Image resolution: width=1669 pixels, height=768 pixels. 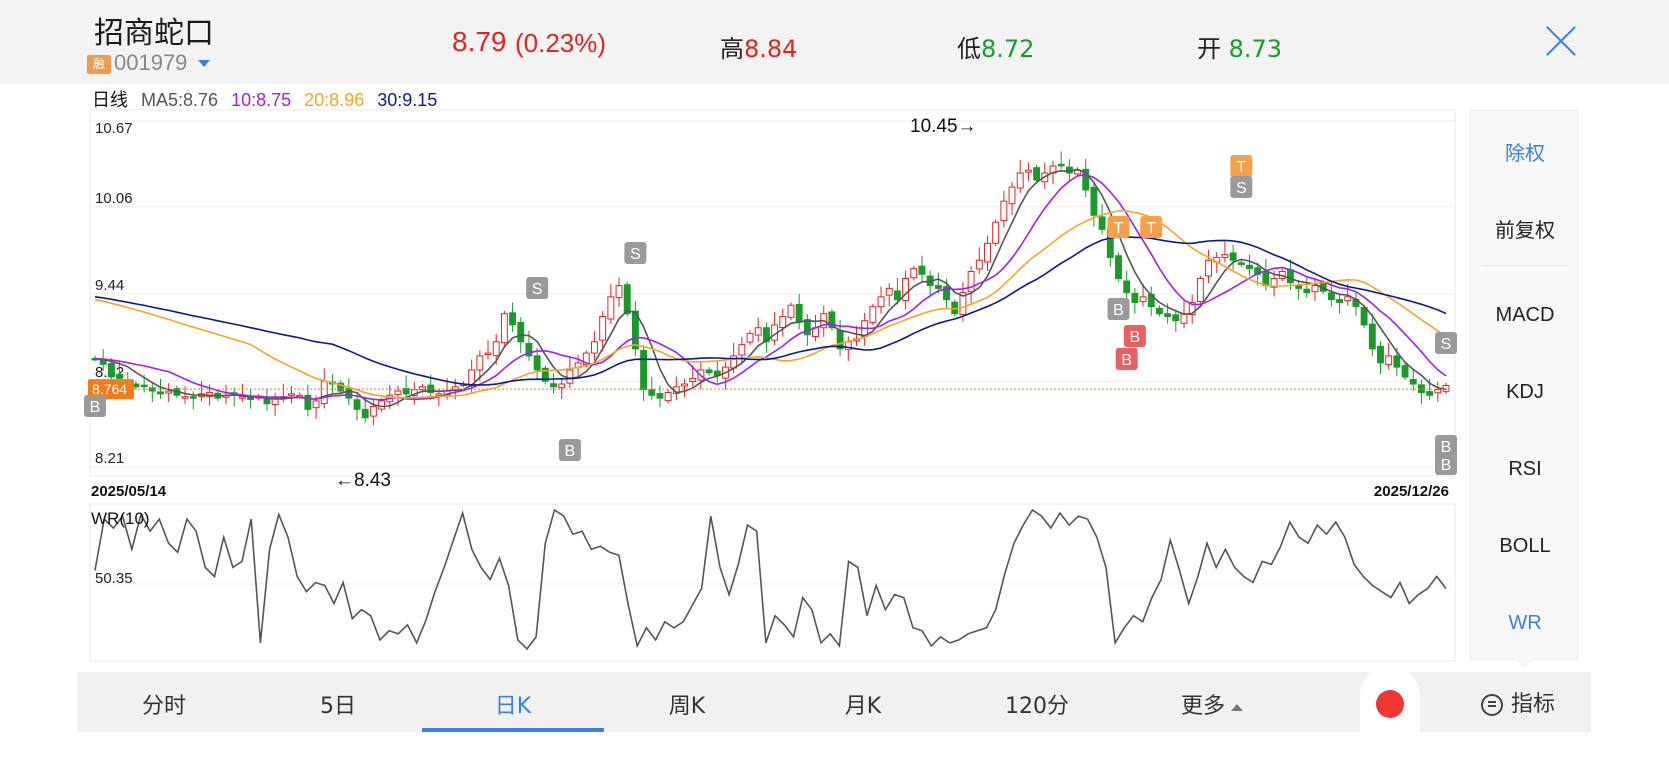 What do you see at coordinates (163, 706) in the screenshot?
I see `tab-intraday: 分时` at bounding box center [163, 706].